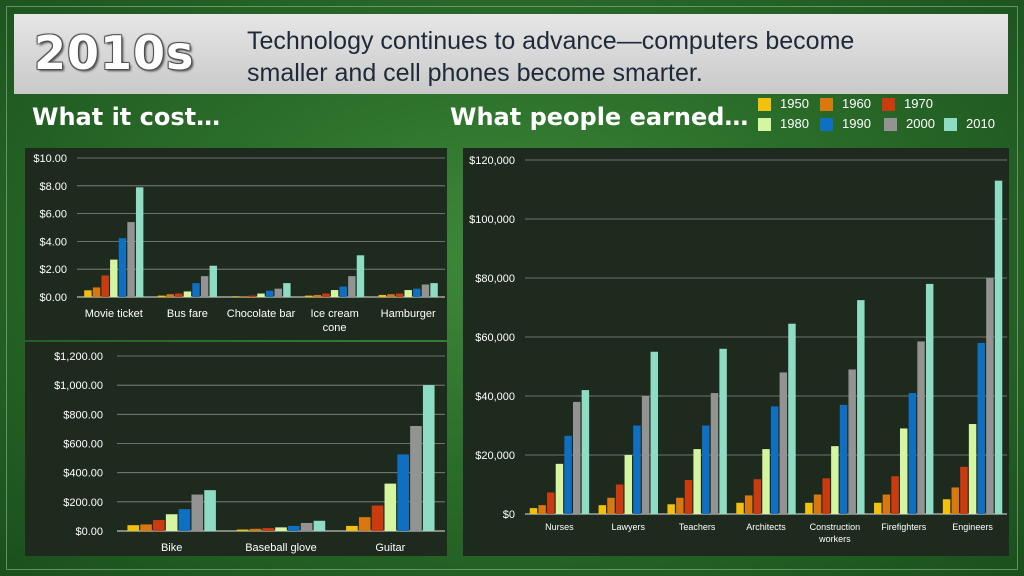 Image resolution: width=1024 pixels, height=576 pixels. Describe the element at coordinates (794, 123) in the screenshot. I see `legend-label: 1980` at that location.